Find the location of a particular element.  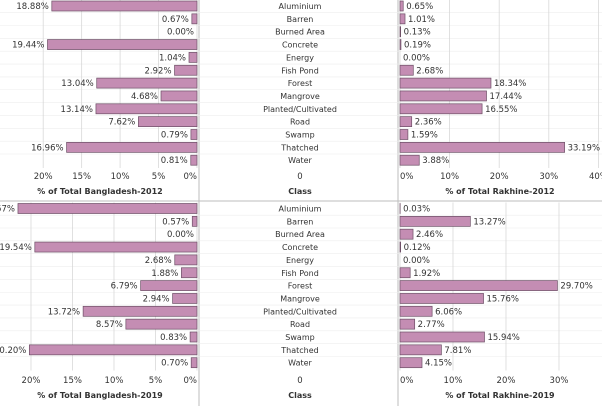

class-label: Swamp is located at coordinates (299, 135).